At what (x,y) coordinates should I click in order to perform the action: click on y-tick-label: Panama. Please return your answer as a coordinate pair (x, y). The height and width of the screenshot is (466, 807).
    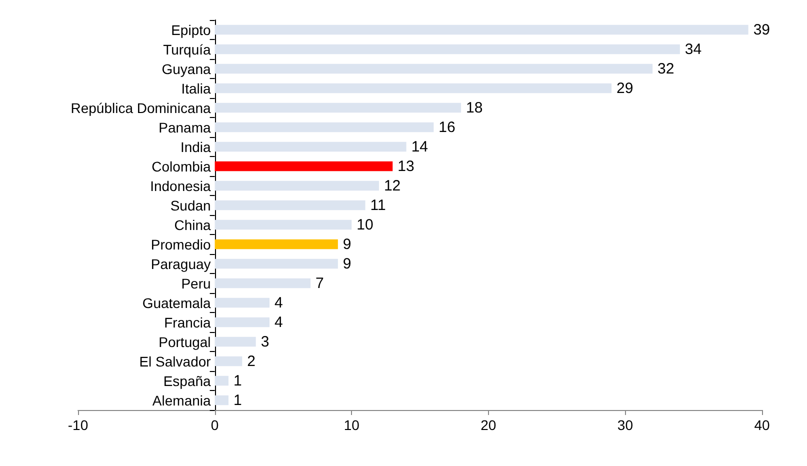
    Looking at the image, I should click on (184, 127).